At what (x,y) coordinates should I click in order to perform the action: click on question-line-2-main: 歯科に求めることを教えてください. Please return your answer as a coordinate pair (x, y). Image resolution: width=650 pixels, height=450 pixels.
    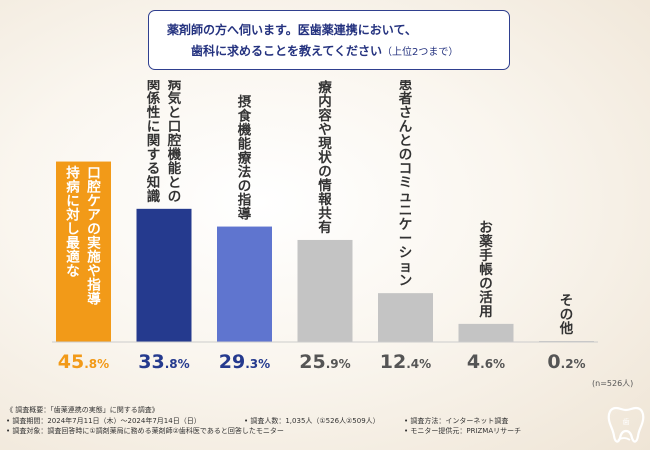
    Looking at the image, I should click on (287, 51).